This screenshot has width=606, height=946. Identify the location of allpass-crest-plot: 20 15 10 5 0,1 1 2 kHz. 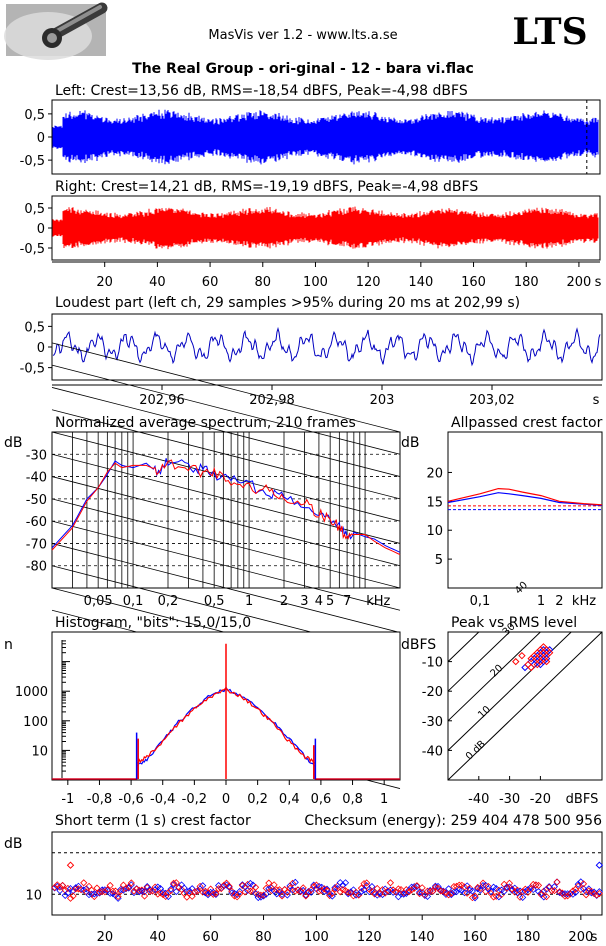
(514, 520).